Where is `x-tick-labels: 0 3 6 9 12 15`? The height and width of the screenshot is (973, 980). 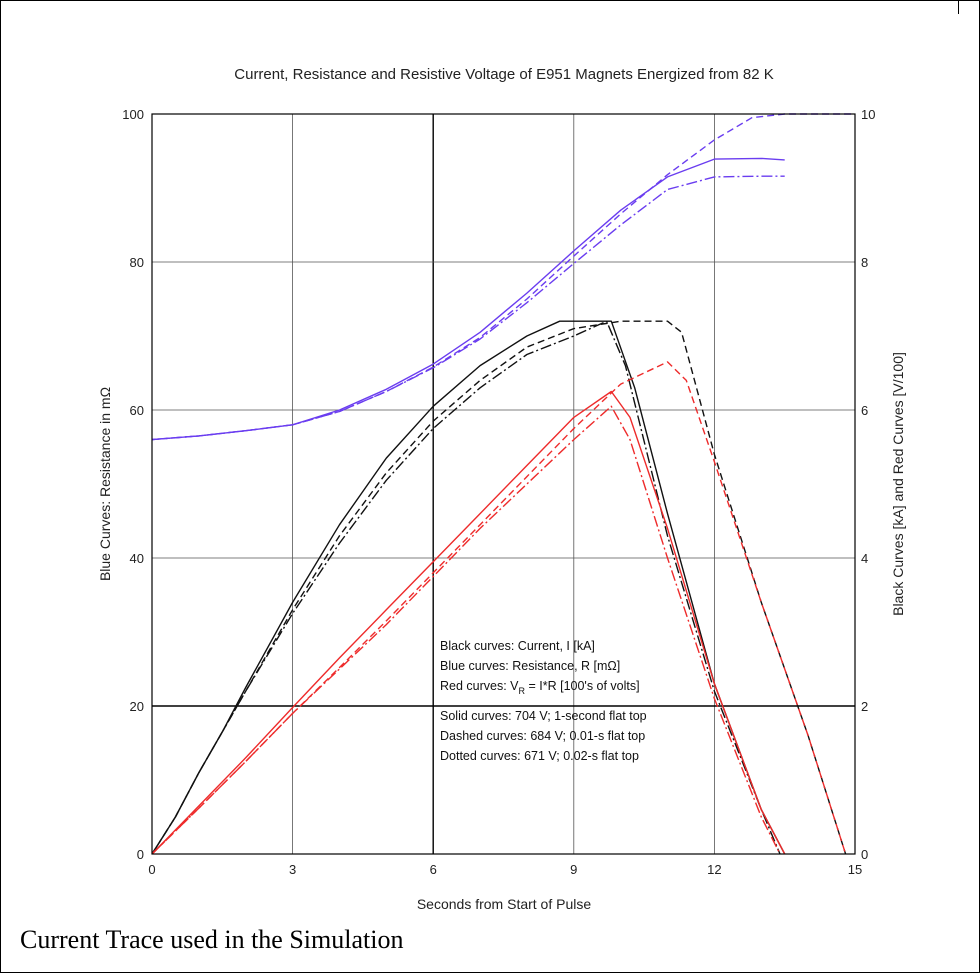
x-tick-labels: 0 3 6 9 12 15 is located at coordinates (505, 869).